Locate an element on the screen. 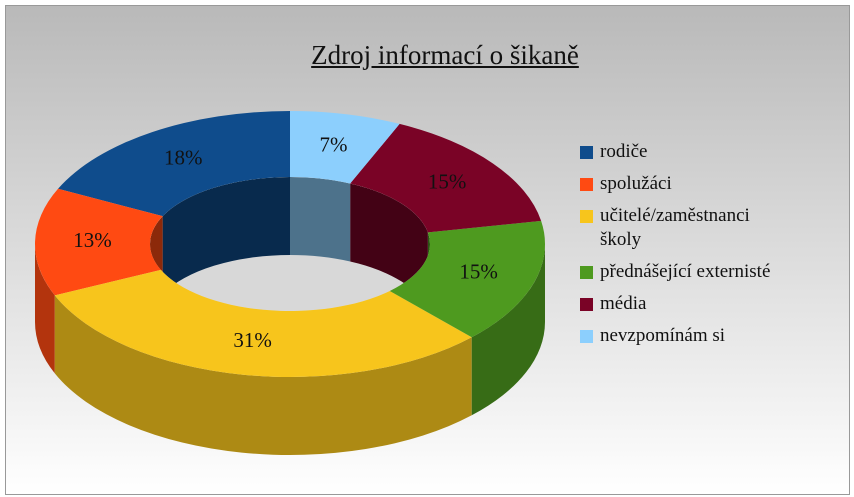 The image size is (854, 497). legend-label: nevzpomínám si is located at coordinates (663, 335).